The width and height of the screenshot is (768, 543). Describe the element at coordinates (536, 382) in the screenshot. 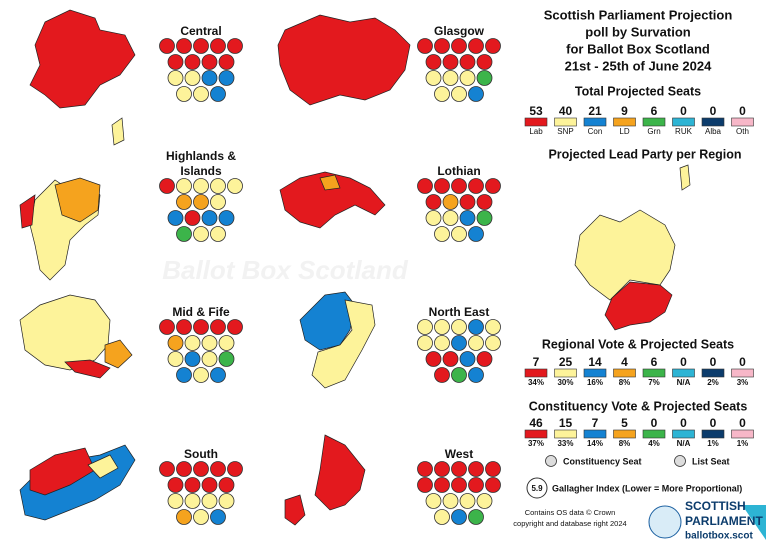

I see `vote-share: 34%` at that location.